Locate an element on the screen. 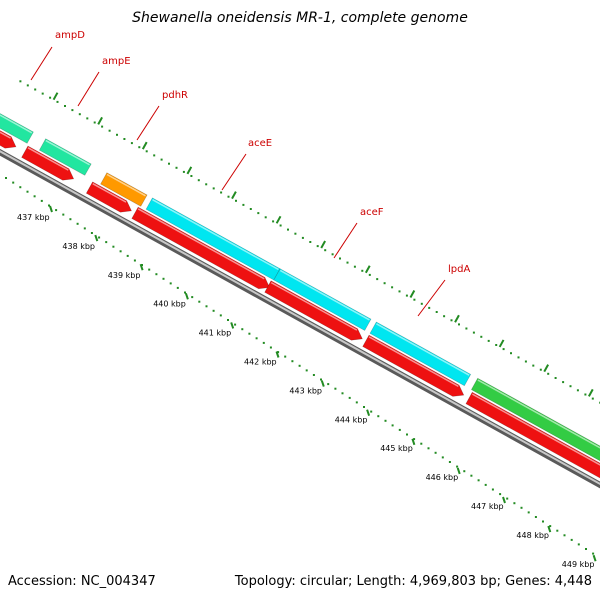 The image size is (600, 600). cds-arrow-3-shine is located at coordinates (109, 193).